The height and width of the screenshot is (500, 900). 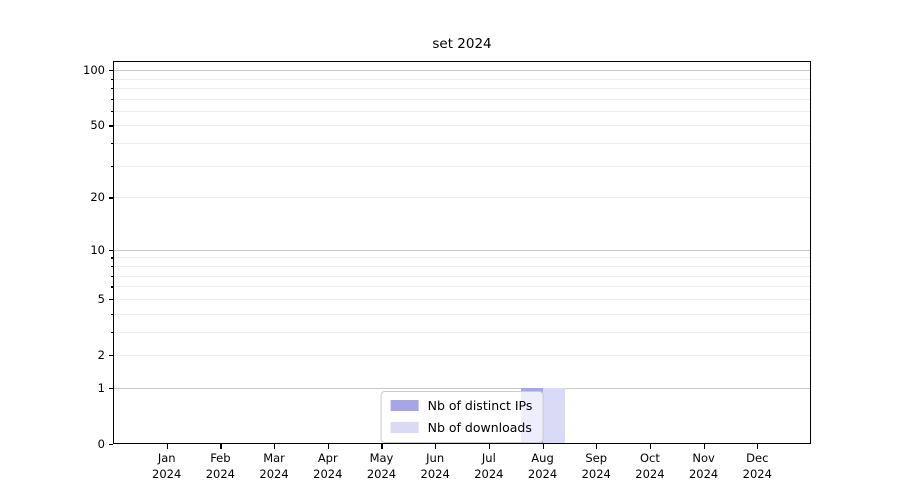 I want to click on x-tick-label: Apr 2024, so click(x=328, y=466).